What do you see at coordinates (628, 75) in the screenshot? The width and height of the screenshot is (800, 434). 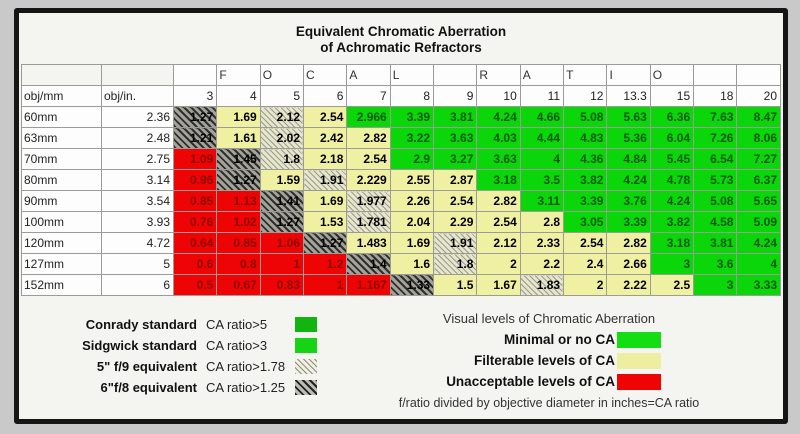 I see `focal-ratio-letter: I` at bounding box center [628, 75].